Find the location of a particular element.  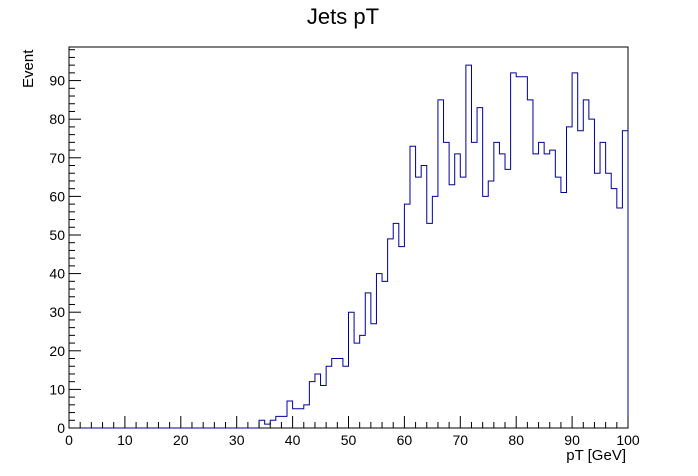

x-tick-label: 50 is located at coordinates (349, 440).